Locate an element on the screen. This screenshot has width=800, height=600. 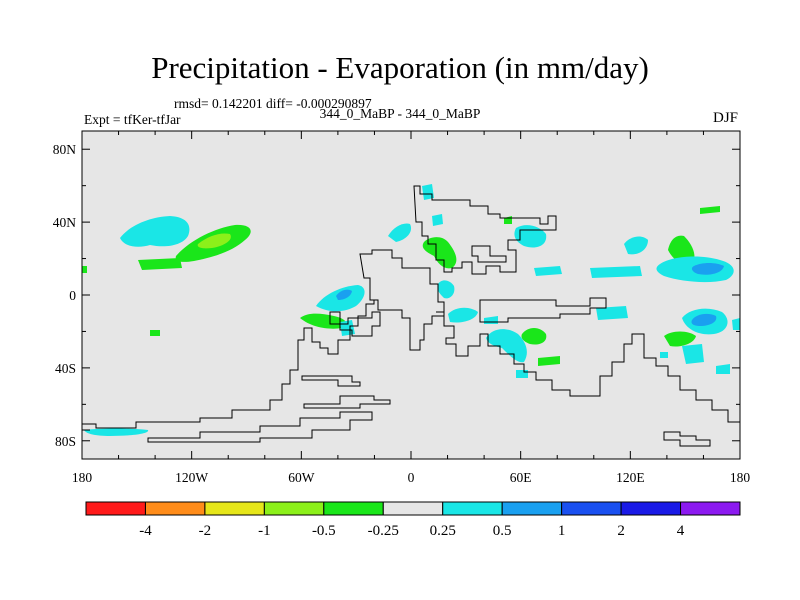
colorbar-label: -2 is located at coordinates (205, 531).